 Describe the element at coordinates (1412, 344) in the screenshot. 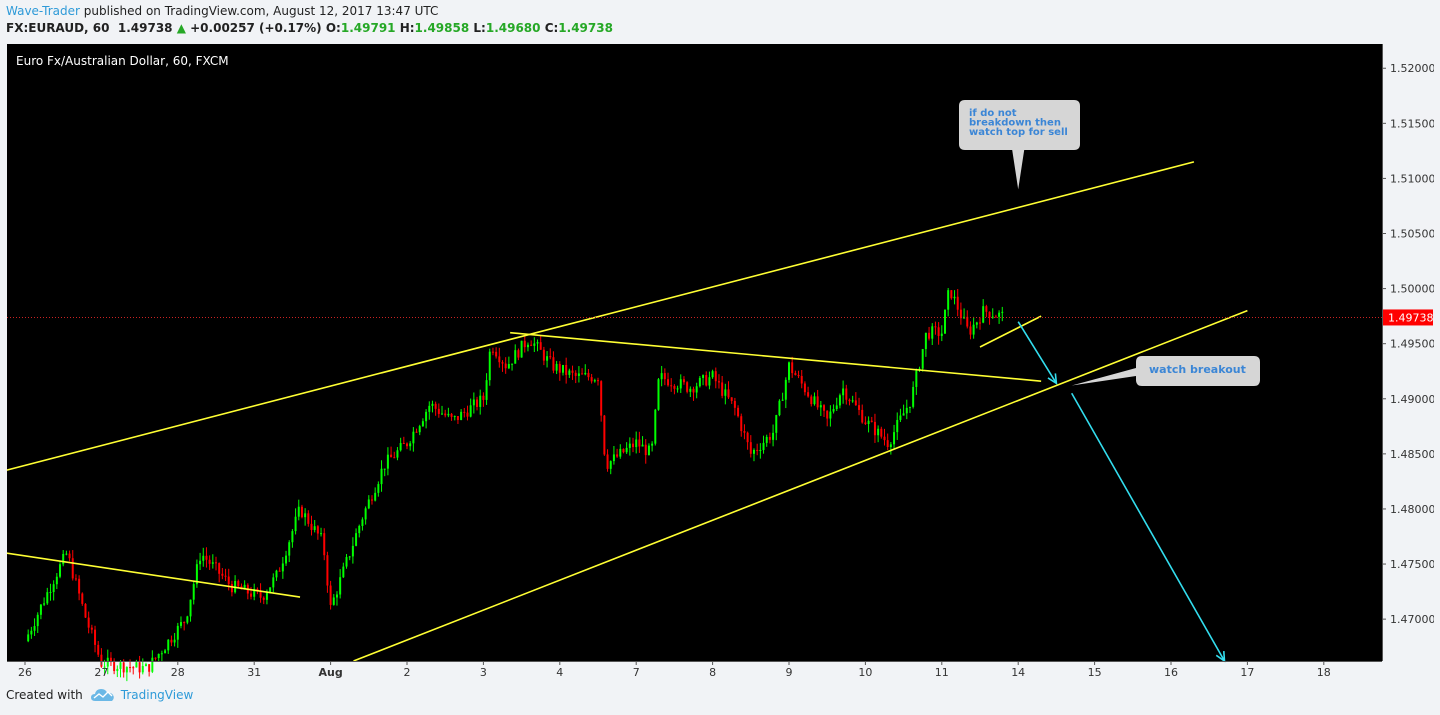

I see `price-tick-label: 1.49500` at that location.